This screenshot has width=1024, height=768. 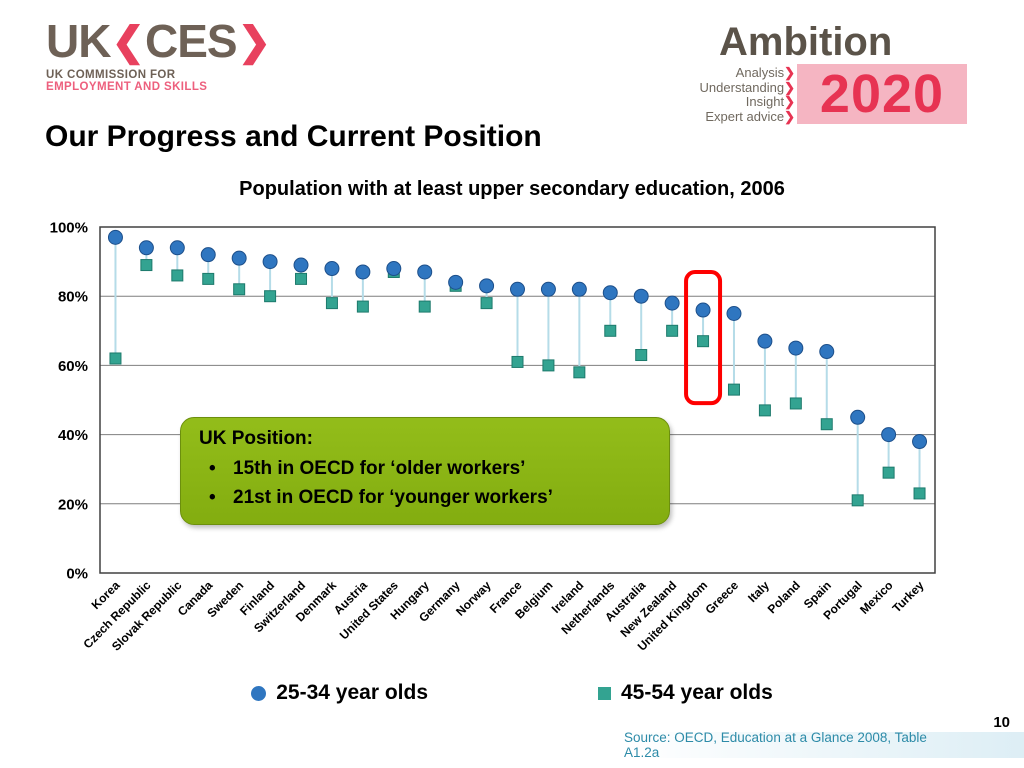 I want to click on x-axis-category-label: Greece, so click(x=721, y=597).